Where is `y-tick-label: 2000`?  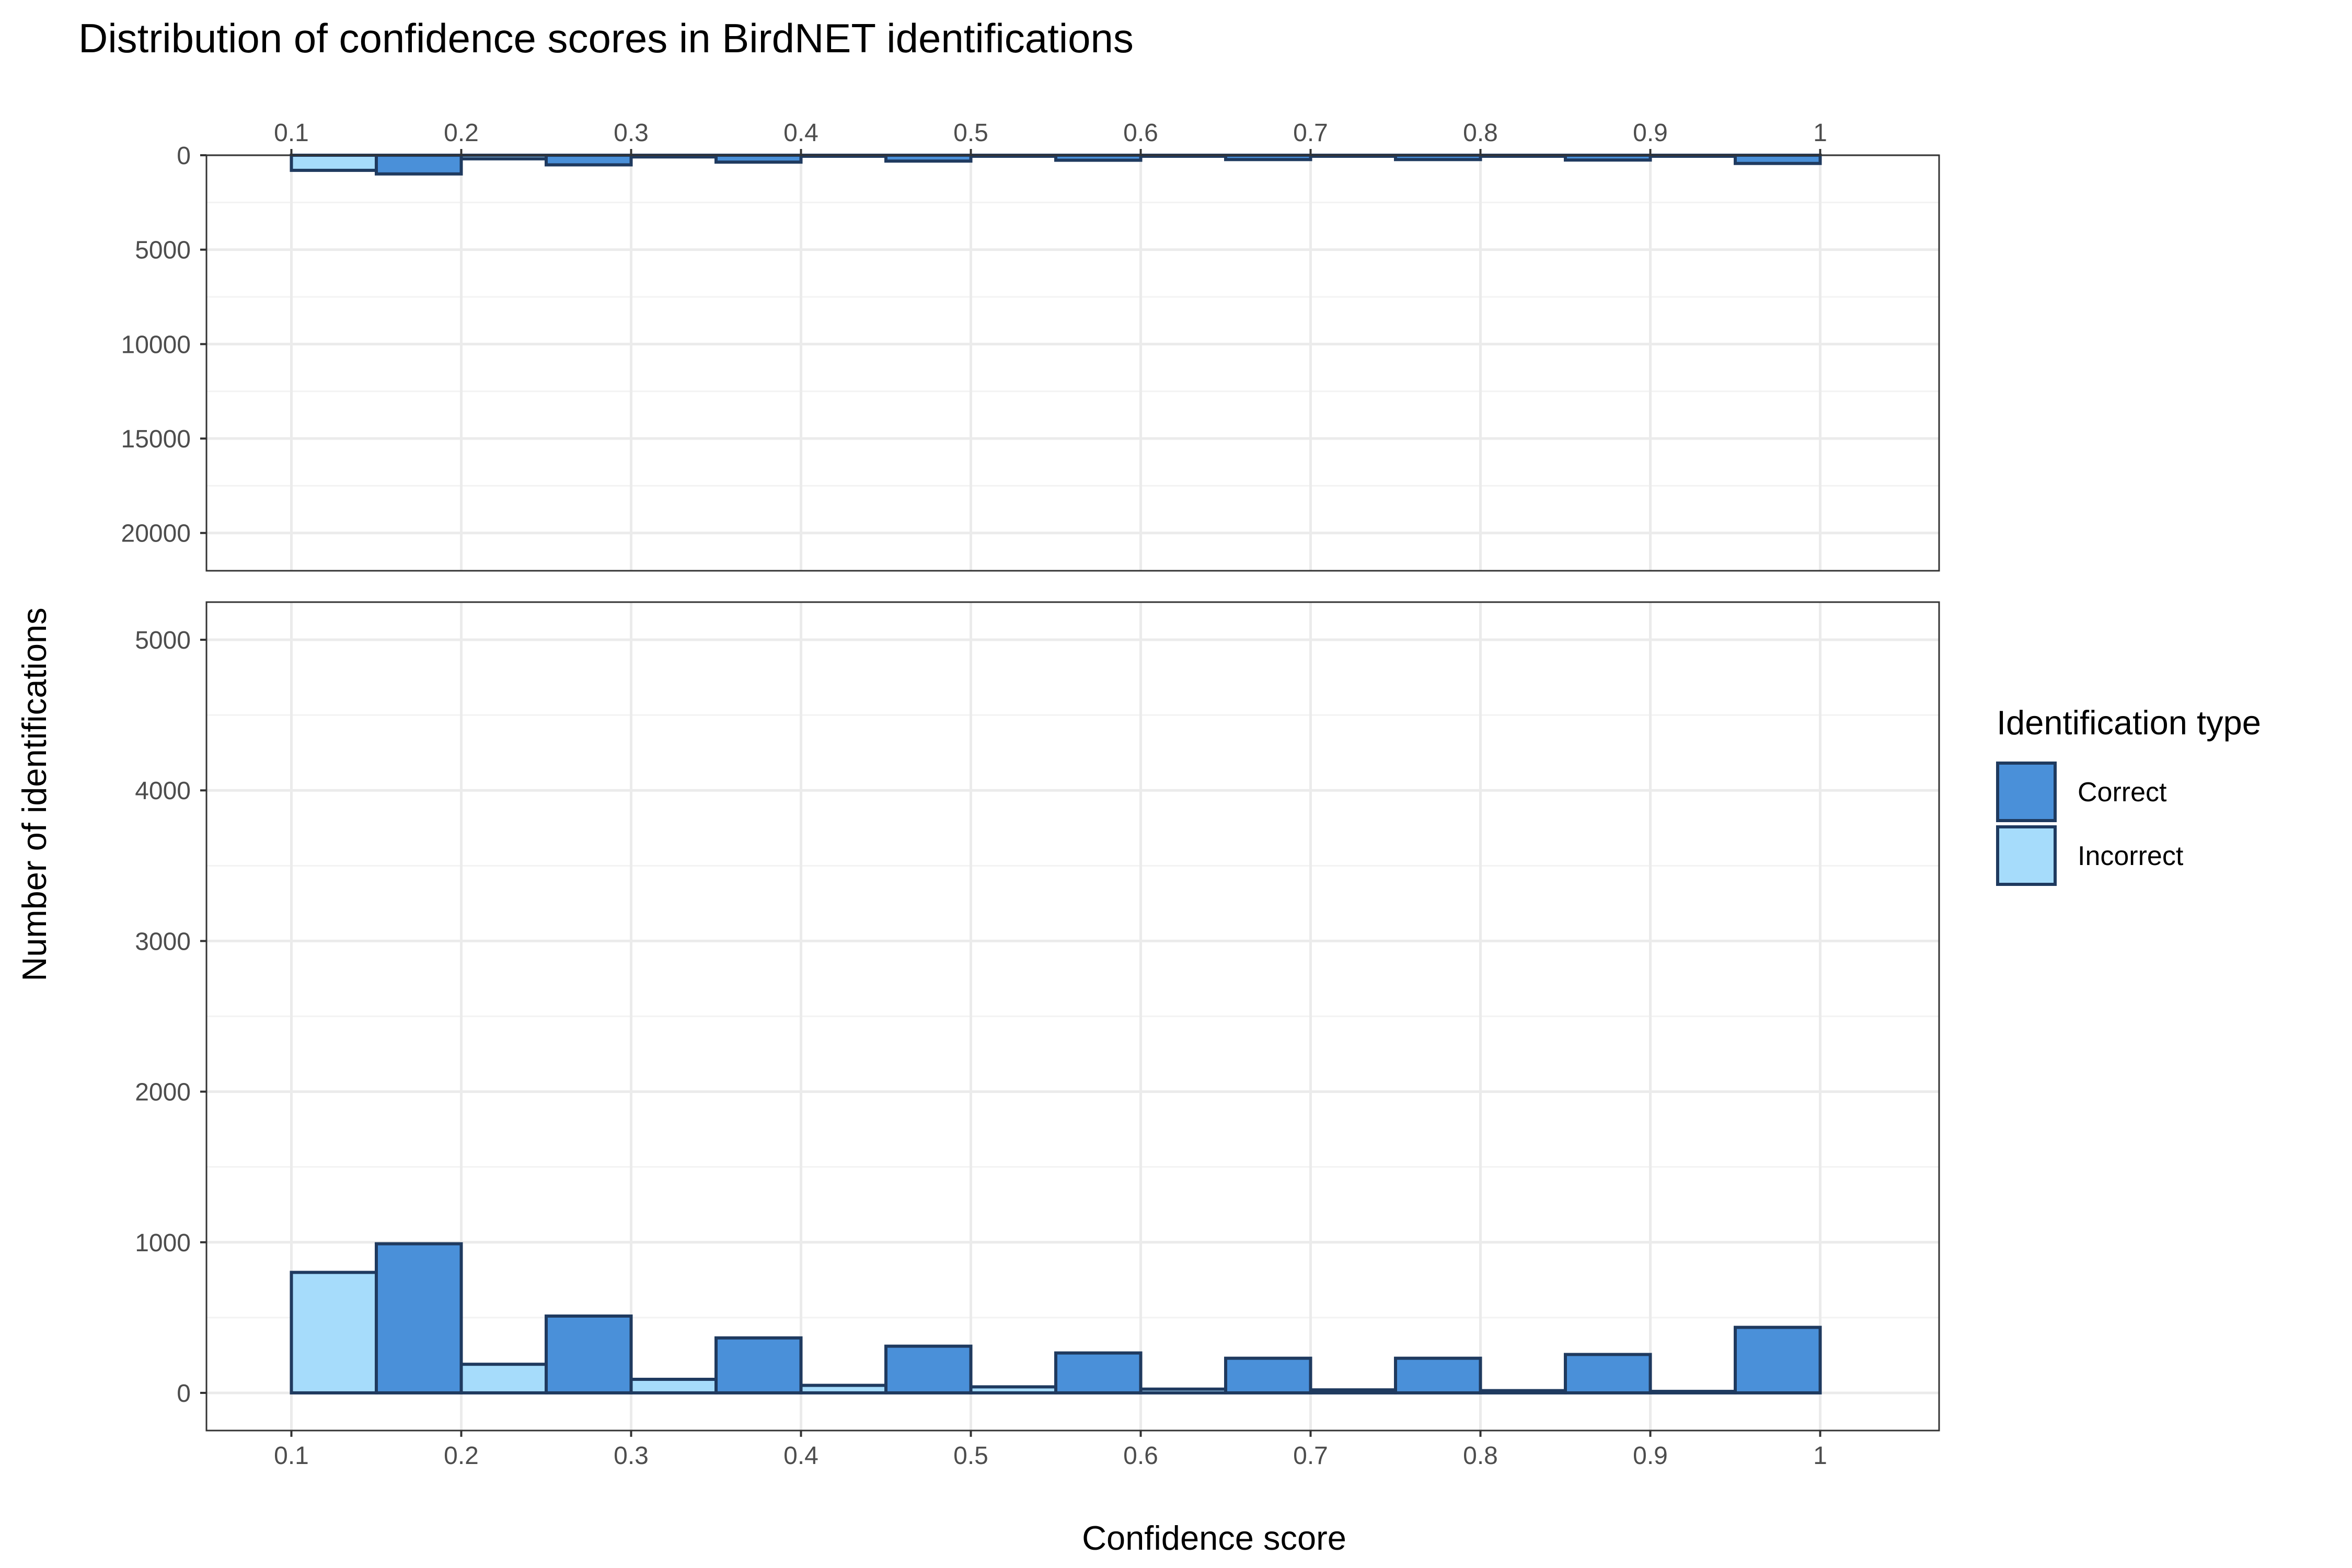
y-tick-label: 2000 is located at coordinates (163, 1092).